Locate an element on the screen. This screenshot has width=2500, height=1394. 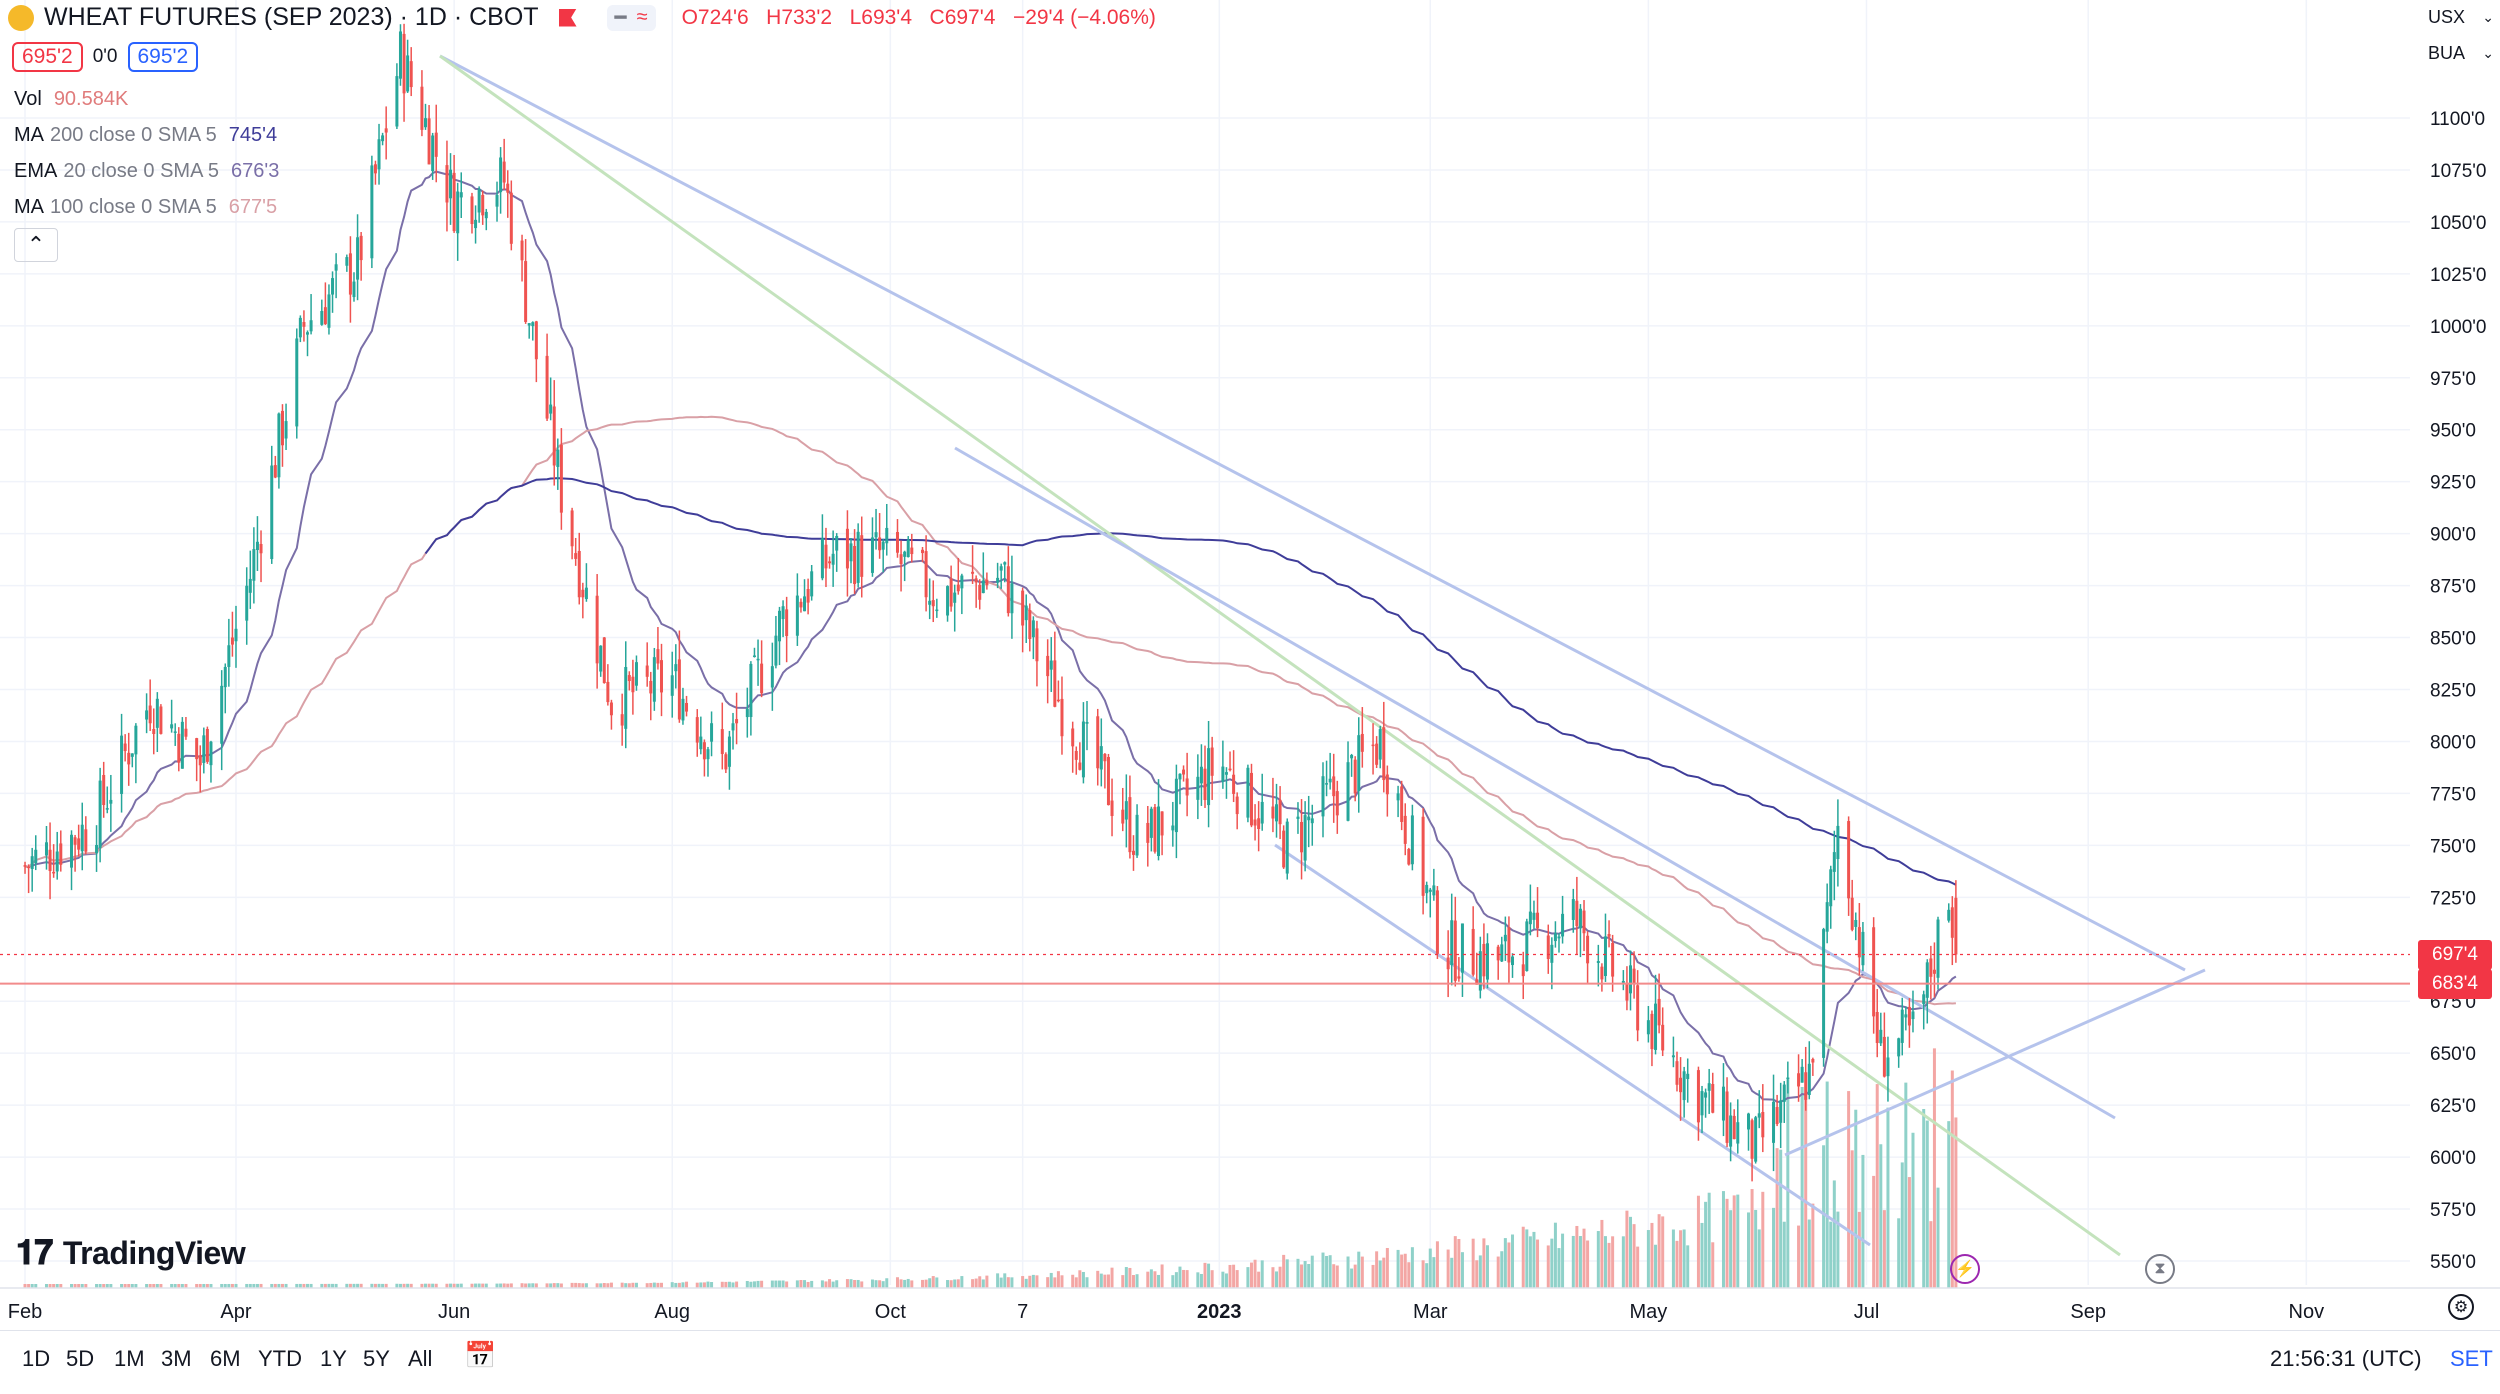
indicator-ema20: EMA 20 close 0 SMA 5 676'3 is located at coordinates (147, 171).